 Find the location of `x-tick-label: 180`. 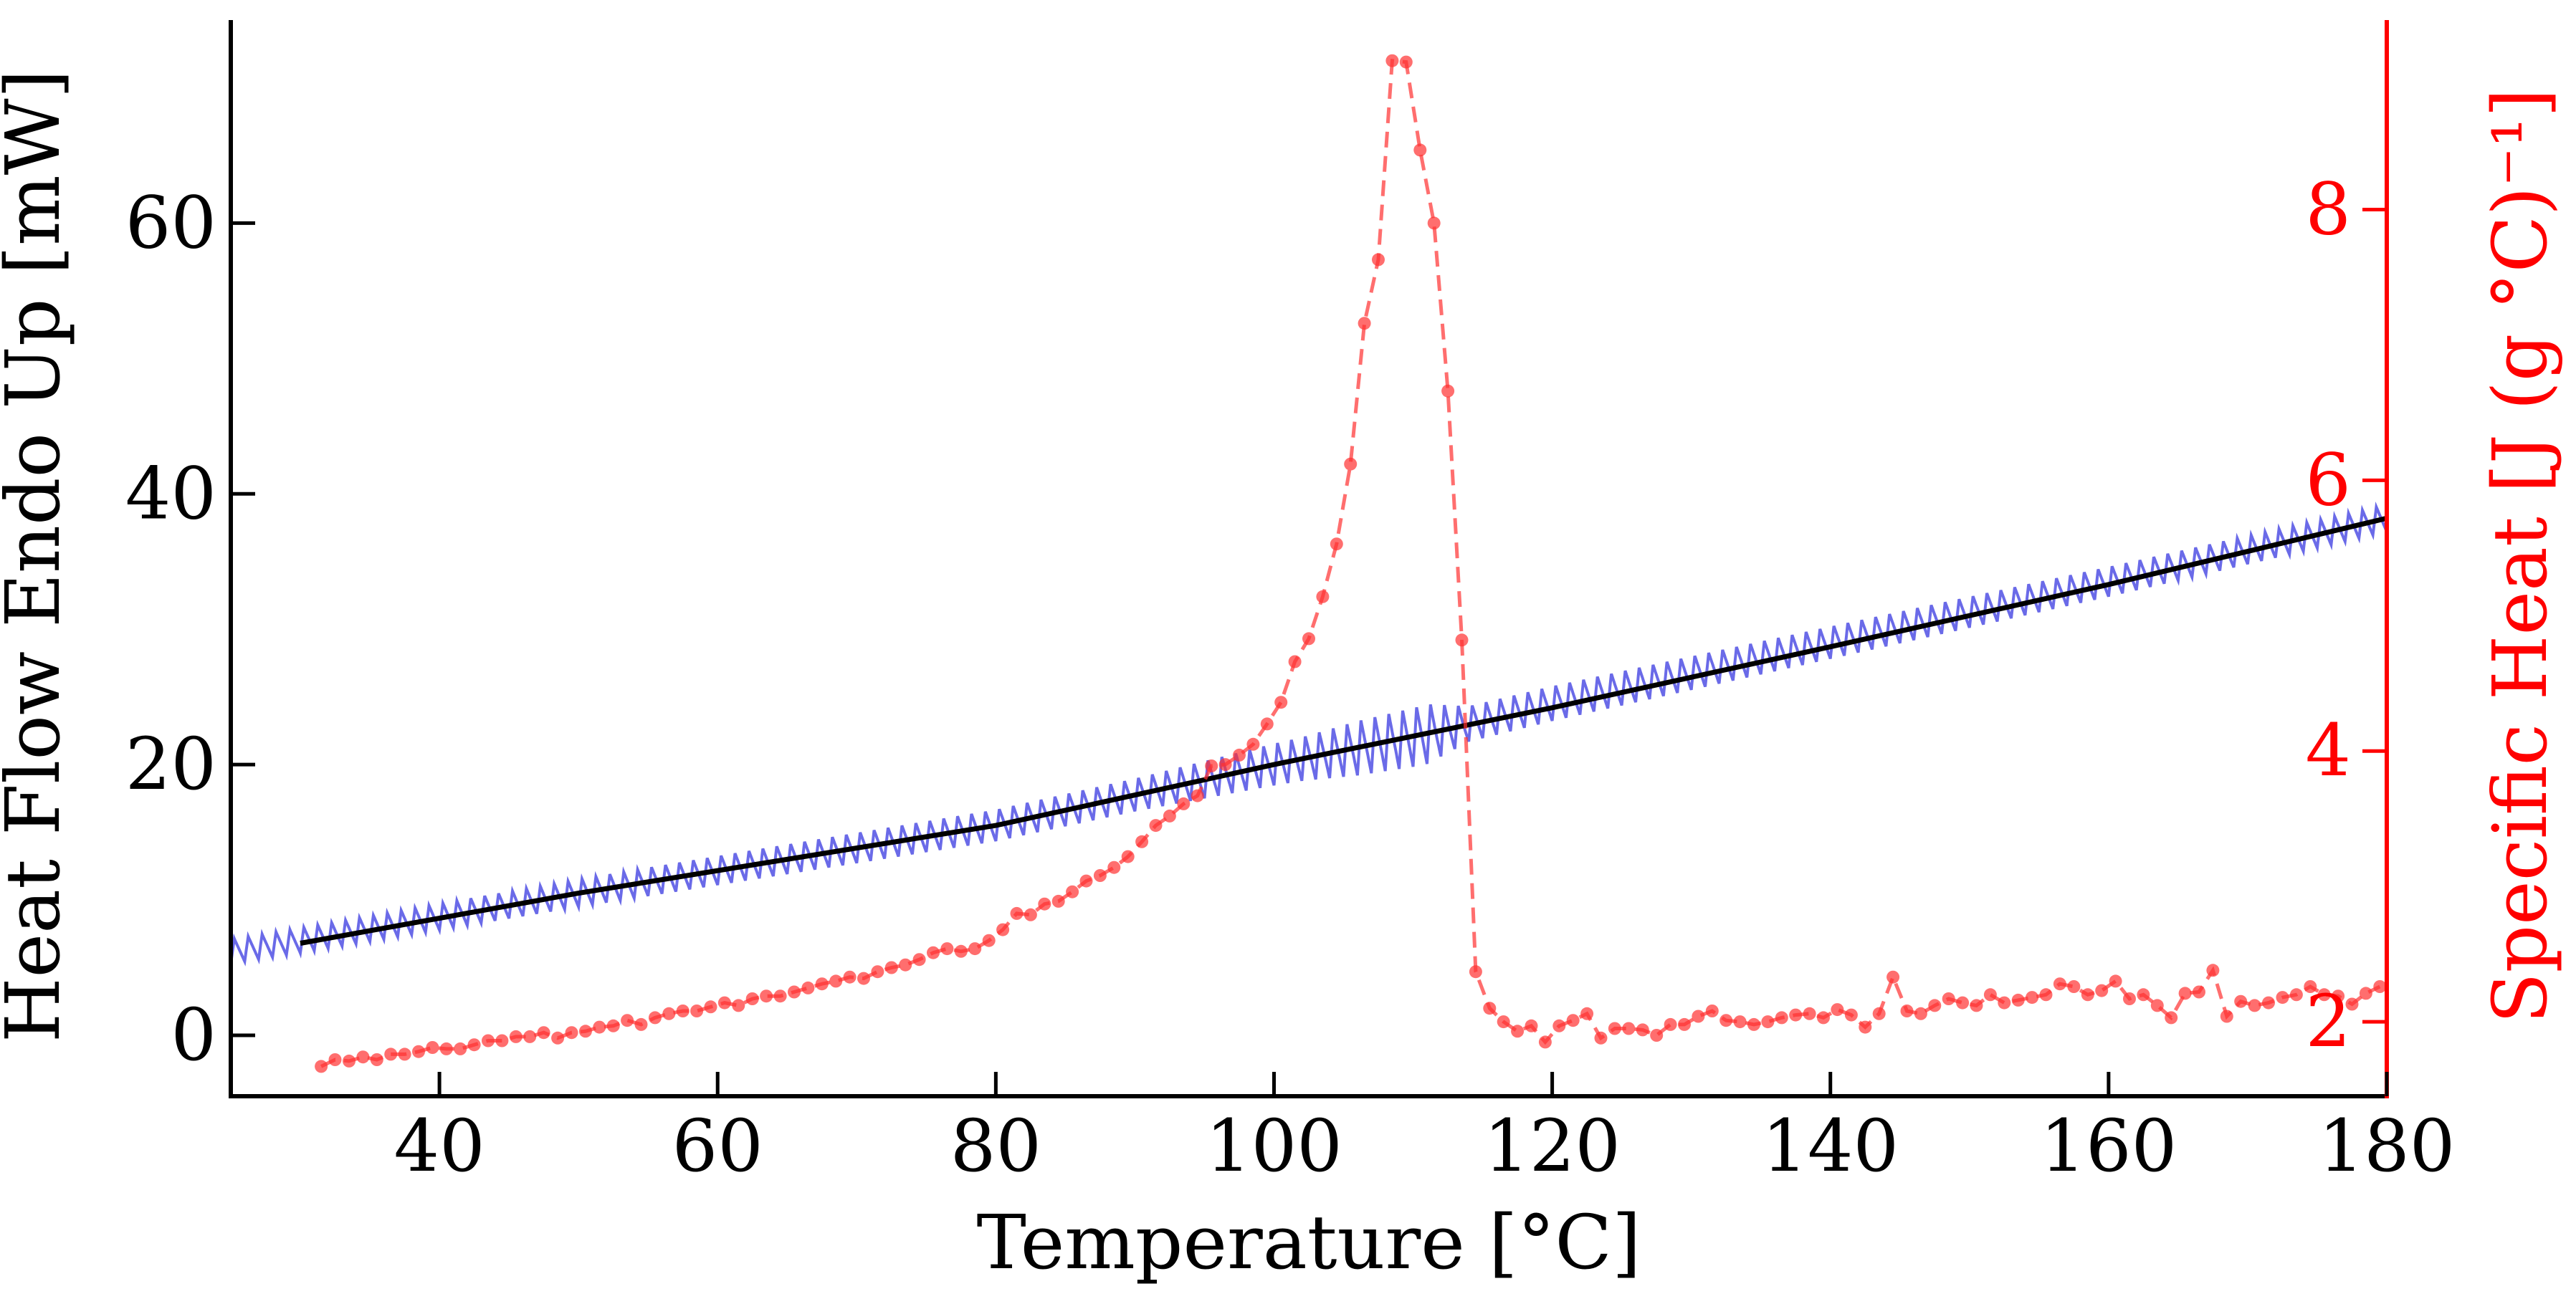

x-tick-label: 180 is located at coordinates (2387, 1146).